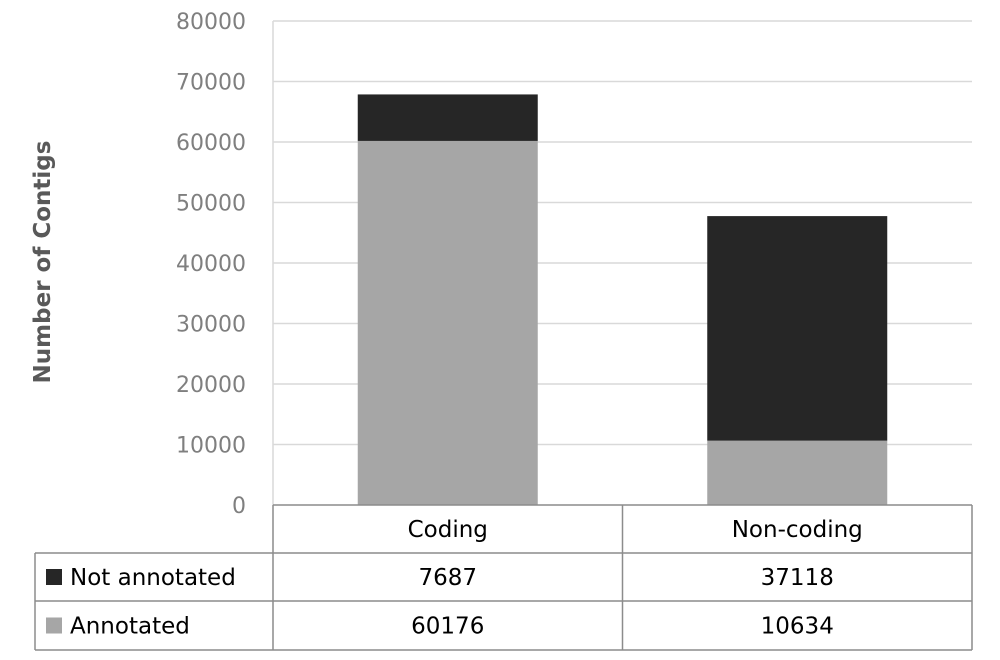  What do you see at coordinates (448, 530) in the screenshot?
I see `category-label: Coding` at bounding box center [448, 530].